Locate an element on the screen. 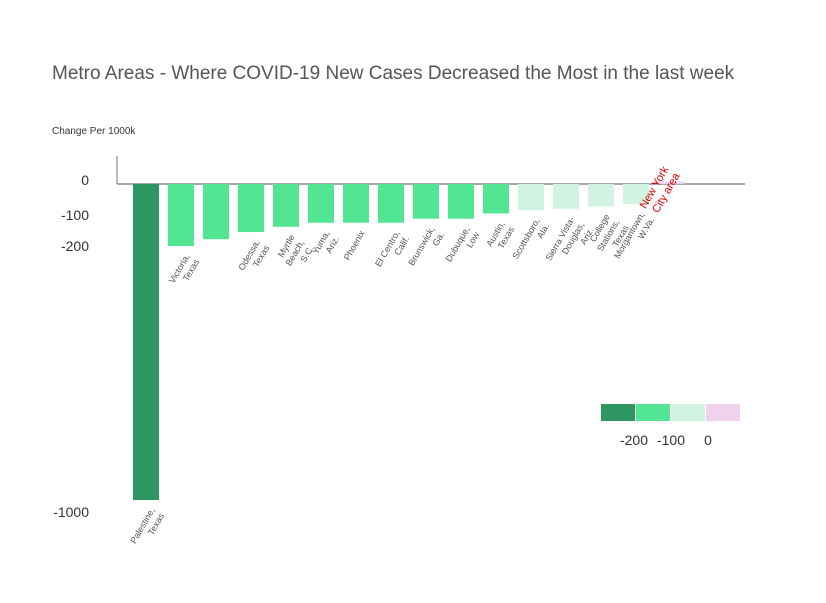  legend-label: -100 is located at coordinates (671, 440).